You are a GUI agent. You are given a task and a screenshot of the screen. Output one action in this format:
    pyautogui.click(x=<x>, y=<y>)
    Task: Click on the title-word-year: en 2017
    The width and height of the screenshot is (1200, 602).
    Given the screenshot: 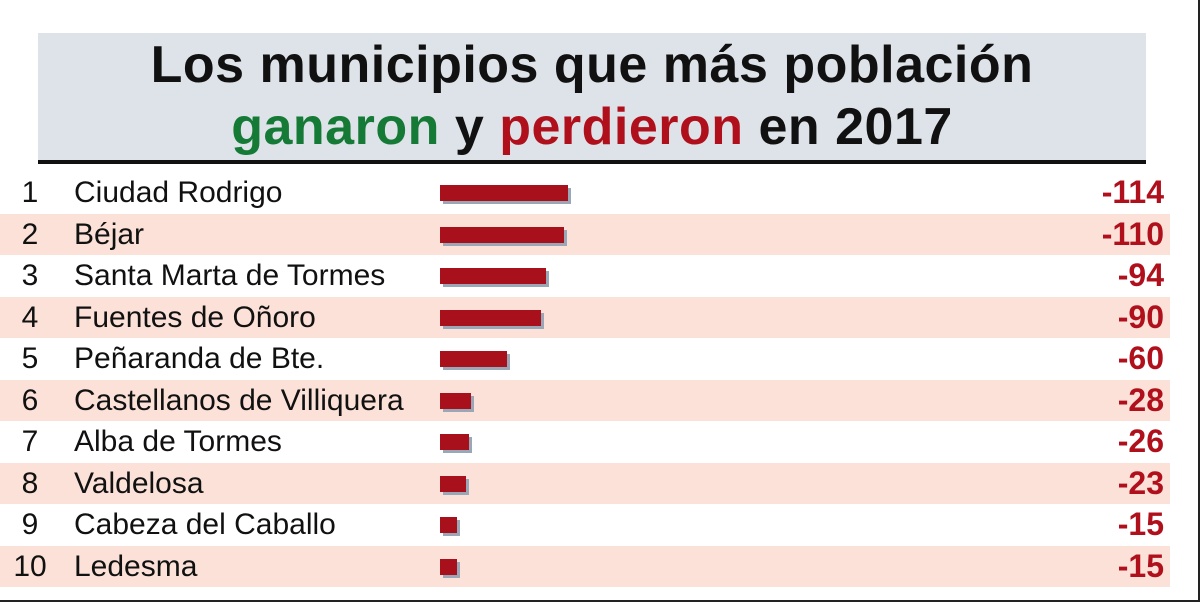 What is the action you would take?
    pyautogui.click(x=855, y=127)
    